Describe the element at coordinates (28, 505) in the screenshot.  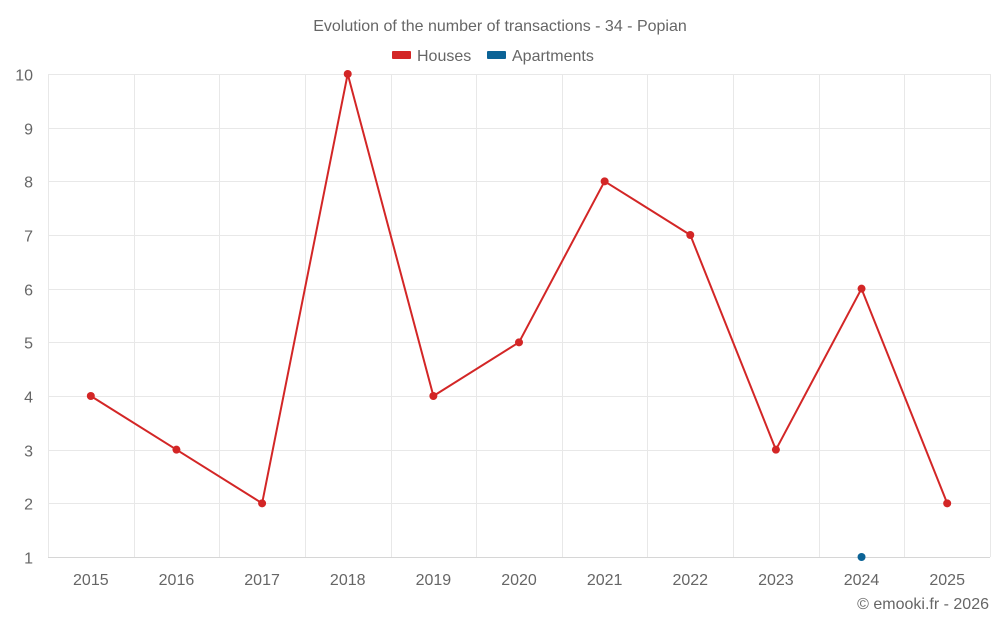
I see `y-tick-label: 2` at that location.